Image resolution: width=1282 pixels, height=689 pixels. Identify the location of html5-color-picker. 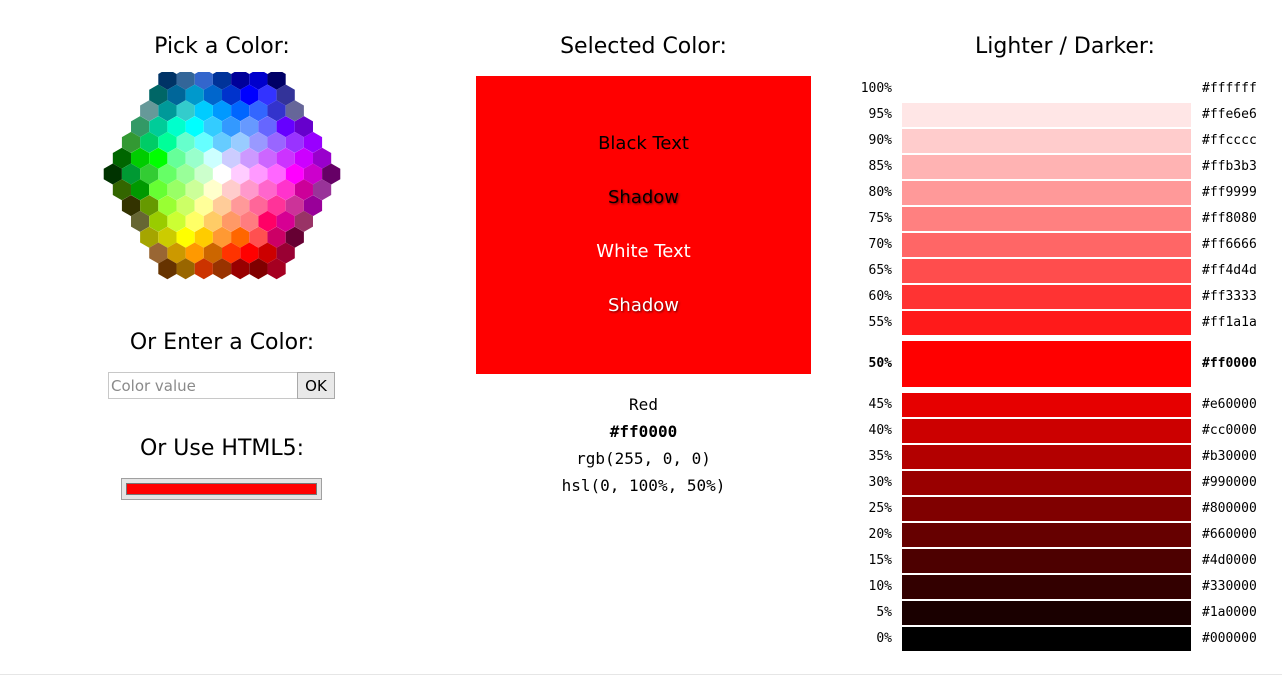
(221, 489).